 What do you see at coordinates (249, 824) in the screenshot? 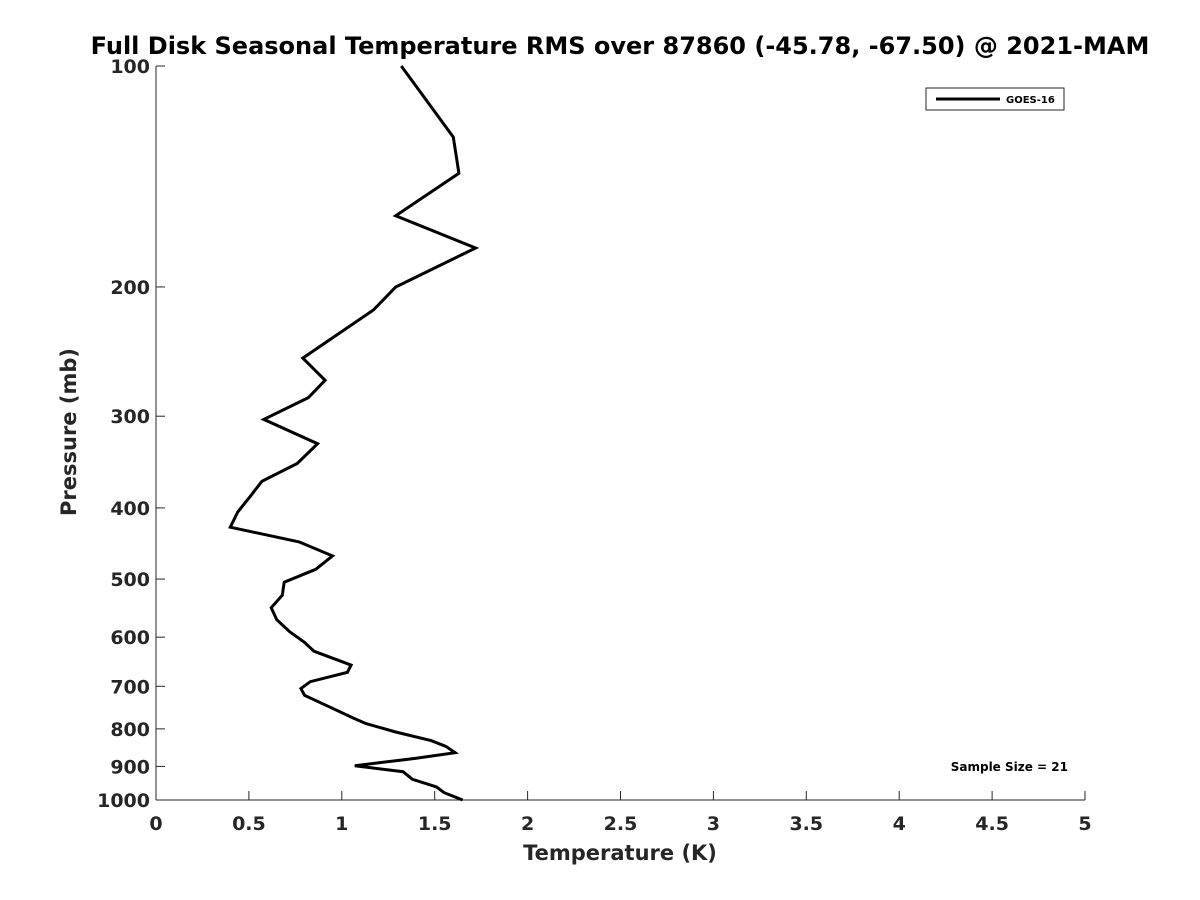
I see `x-tick-label: 0.5` at bounding box center [249, 824].